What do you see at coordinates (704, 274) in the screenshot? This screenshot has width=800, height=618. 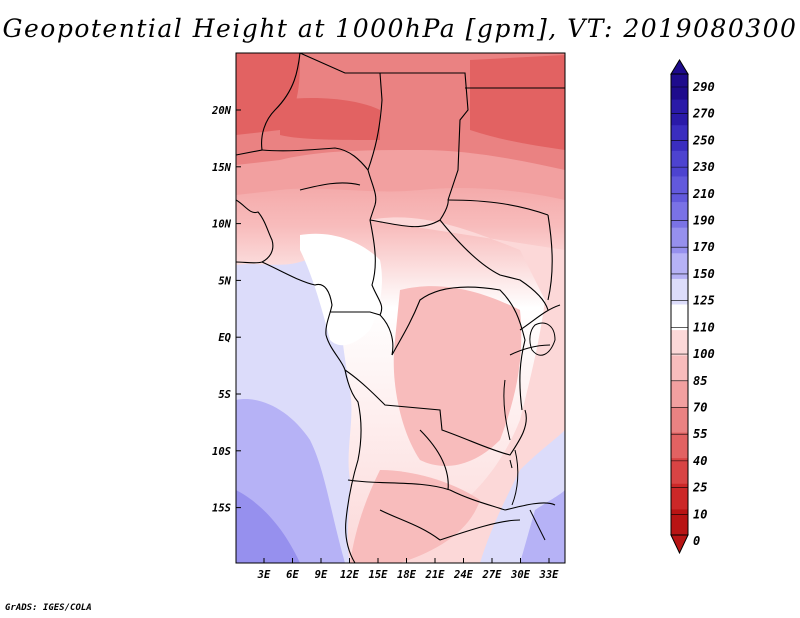 I see `colorbar-label: 150` at bounding box center [704, 274].